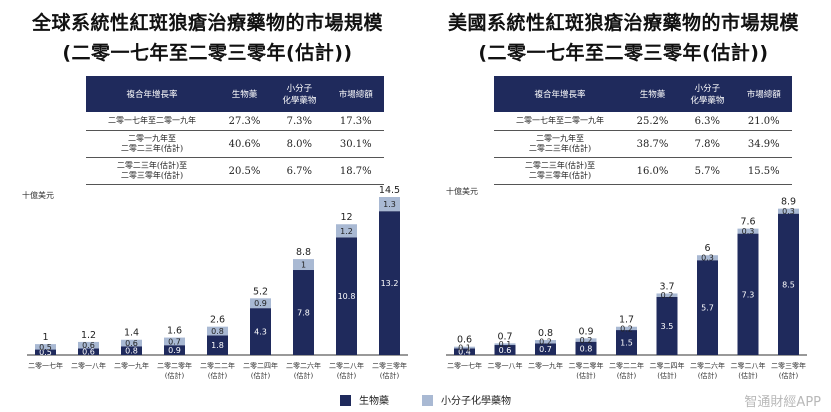 Image resolution: width=831 pixels, height=412 pixels. I want to click on label-bio: 4.3, so click(260, 332).